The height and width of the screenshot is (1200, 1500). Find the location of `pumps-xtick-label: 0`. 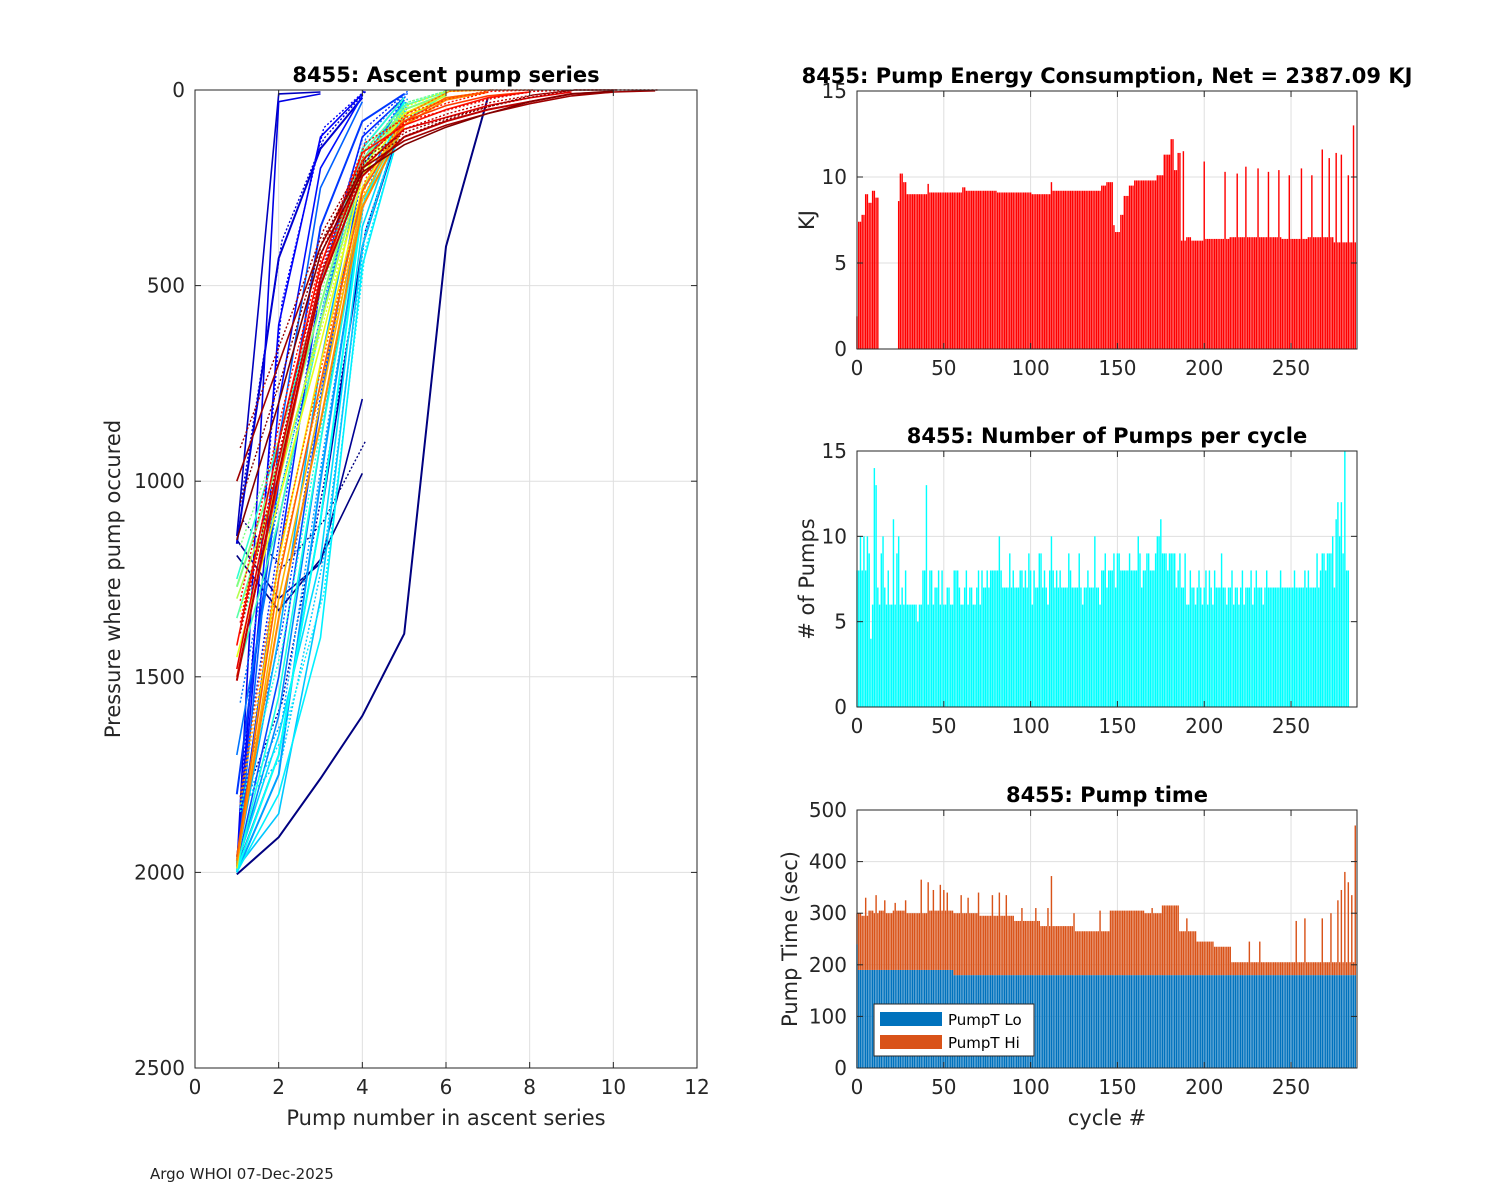

pumps-xtick-label: 0 is located at coordinates (857, 726).